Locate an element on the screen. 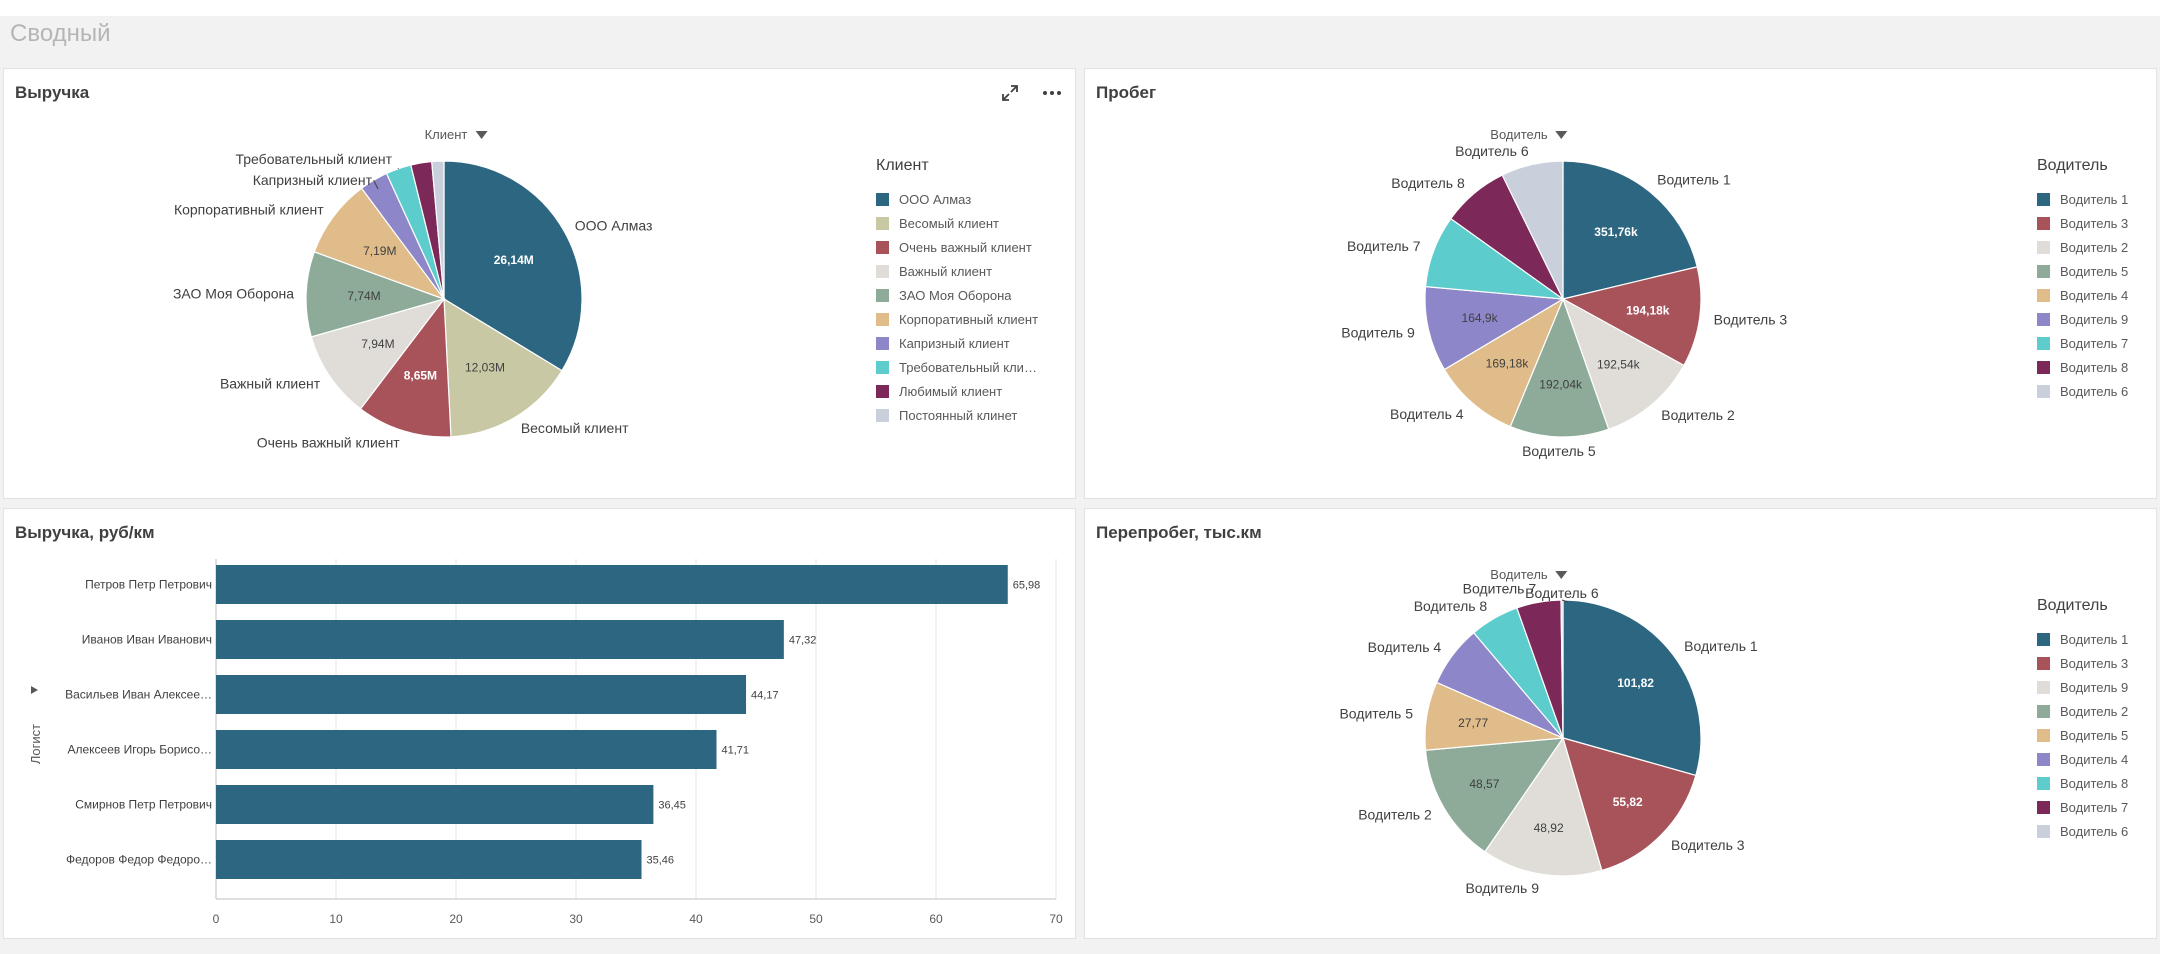 Image resolution: width=2160 pixels, height=954 pixels. dimension-label: Клиент is located at coordinates (446, 134).